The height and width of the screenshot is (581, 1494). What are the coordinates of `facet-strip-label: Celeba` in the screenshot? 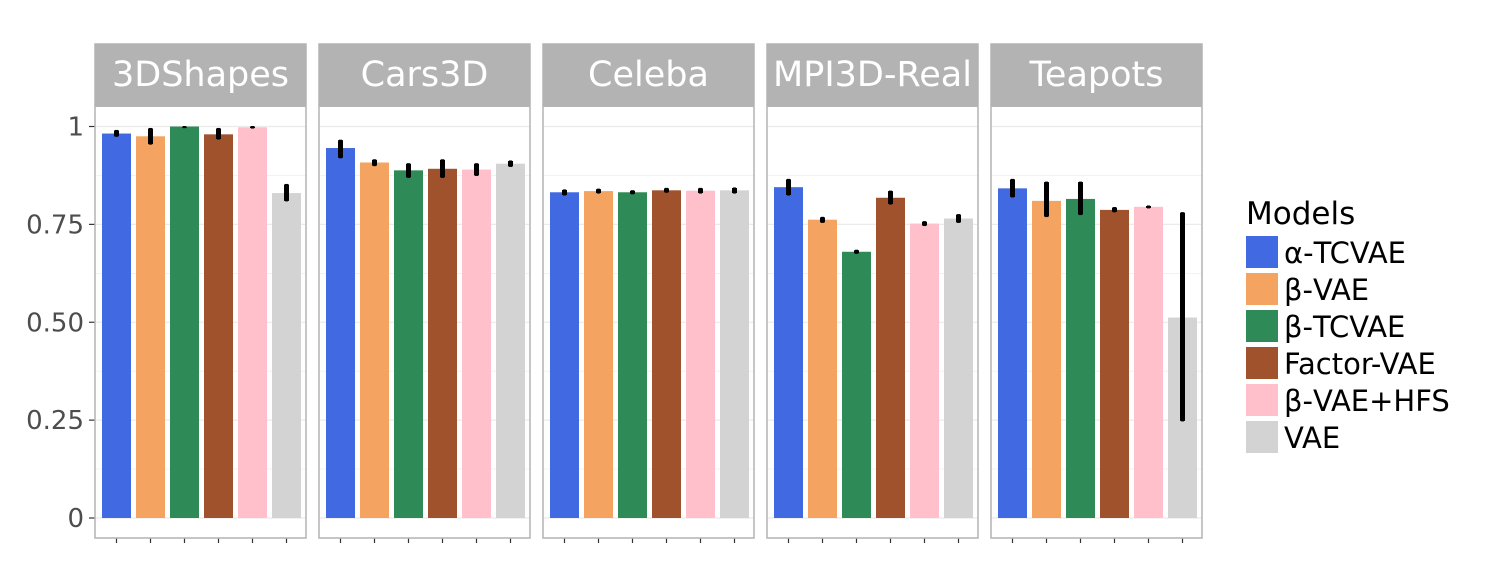 It's located at (648, 75).